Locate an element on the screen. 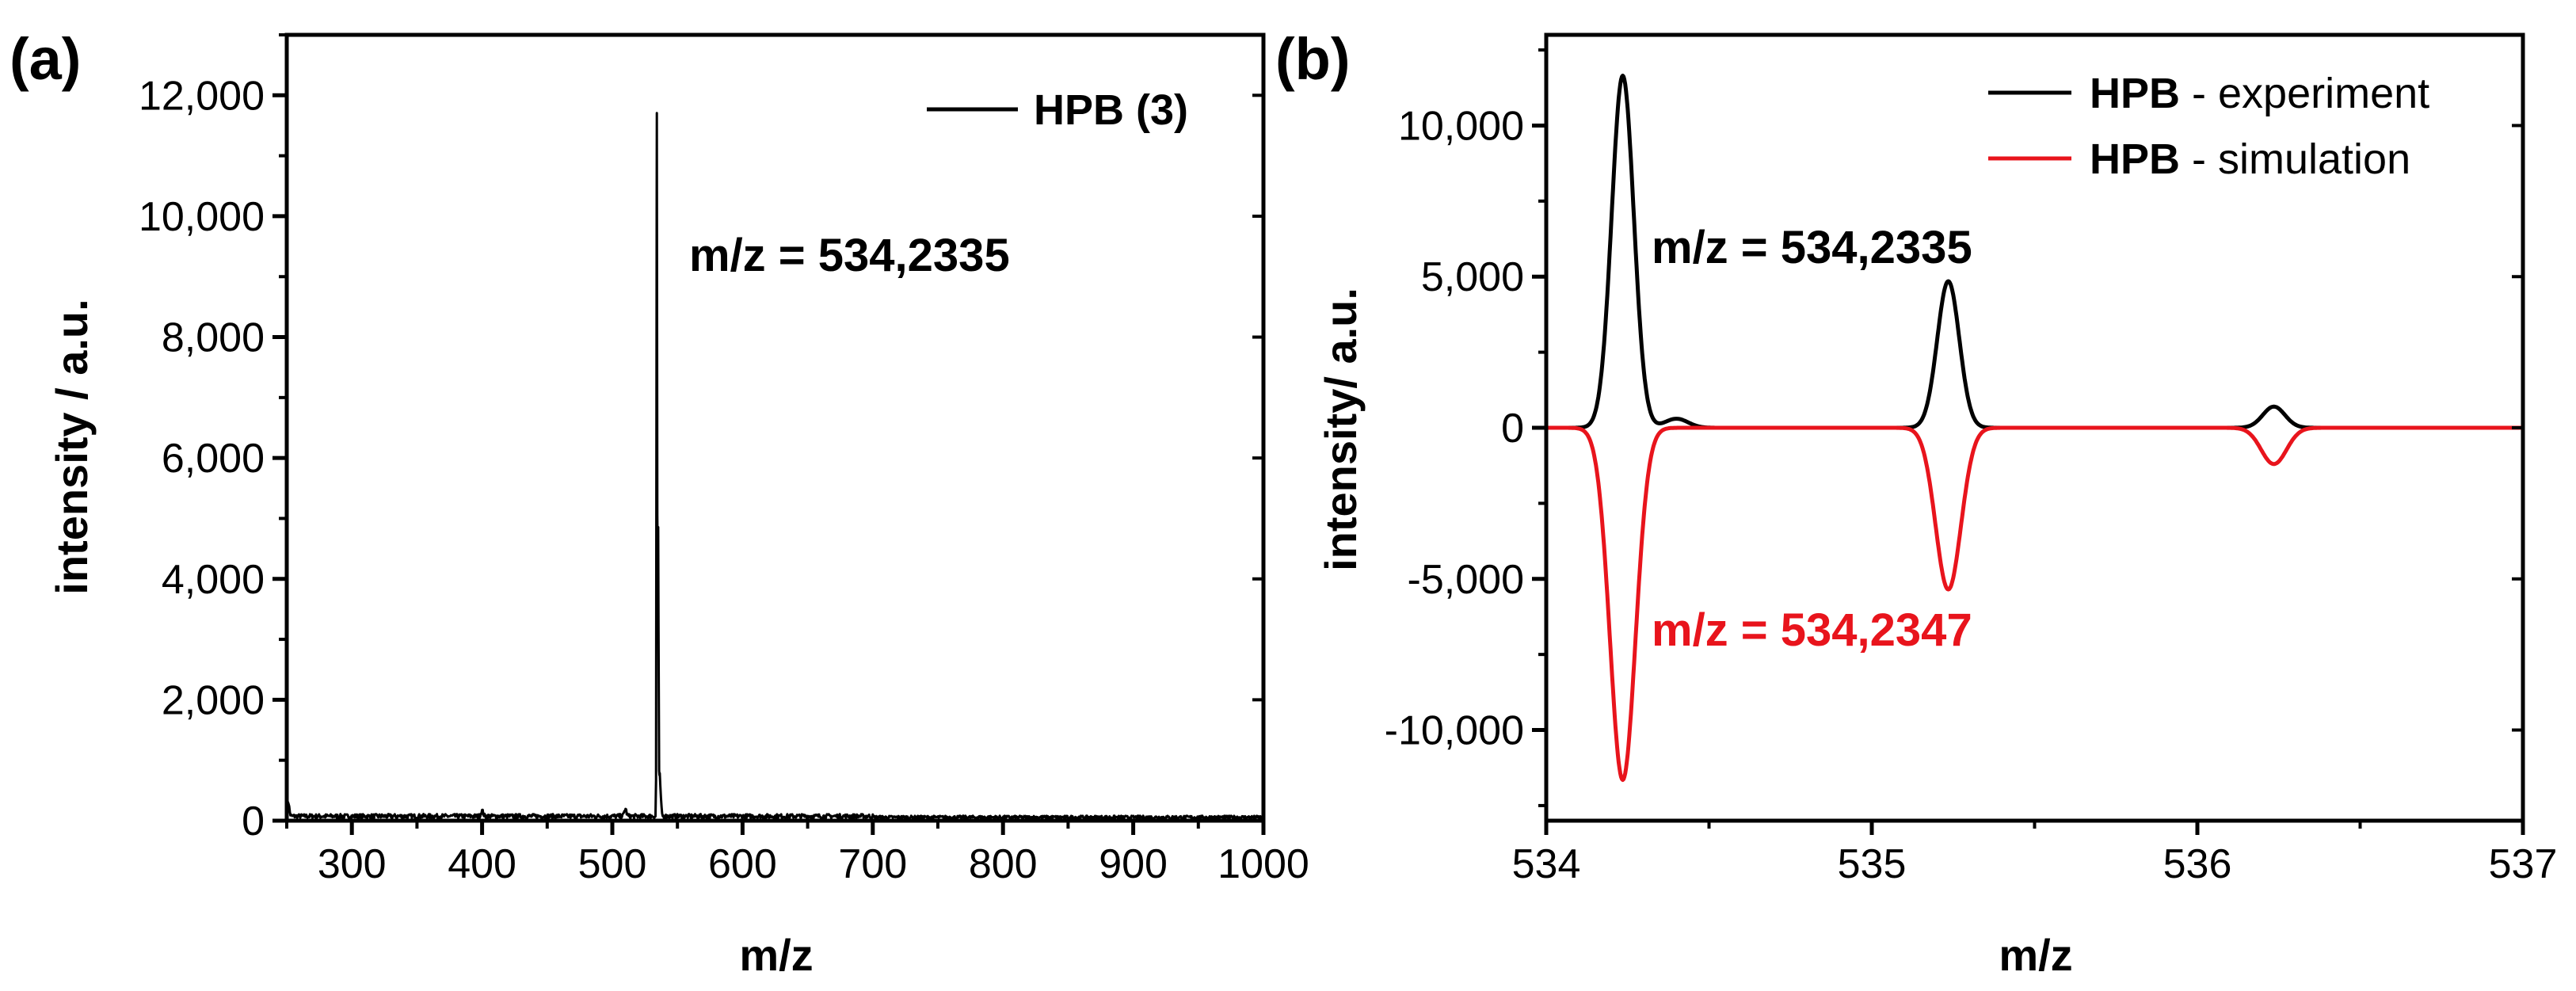 The height and width of the screenshot is (991, 2576). panel-a-y-tick-label: 4,000 is located at coordinates (214, 580).